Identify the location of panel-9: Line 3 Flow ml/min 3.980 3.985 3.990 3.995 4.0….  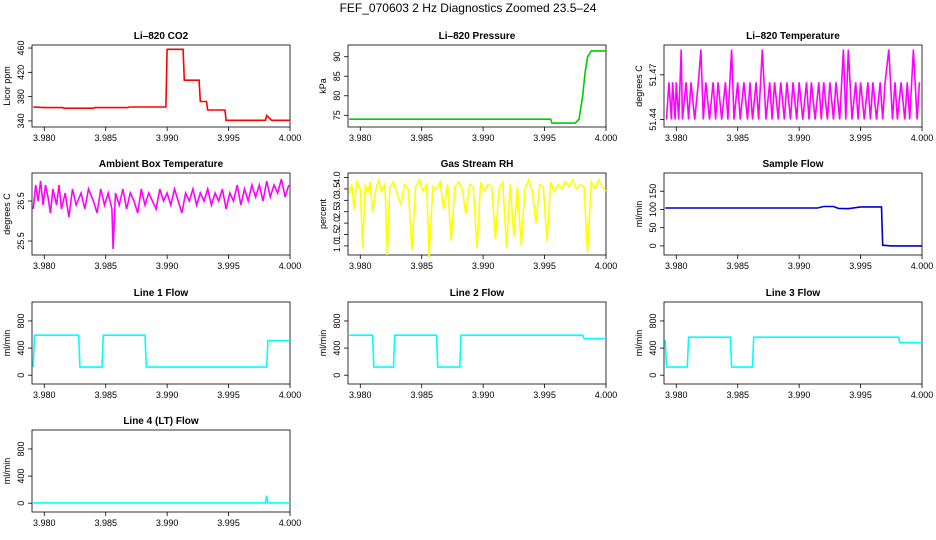
(783, 344).